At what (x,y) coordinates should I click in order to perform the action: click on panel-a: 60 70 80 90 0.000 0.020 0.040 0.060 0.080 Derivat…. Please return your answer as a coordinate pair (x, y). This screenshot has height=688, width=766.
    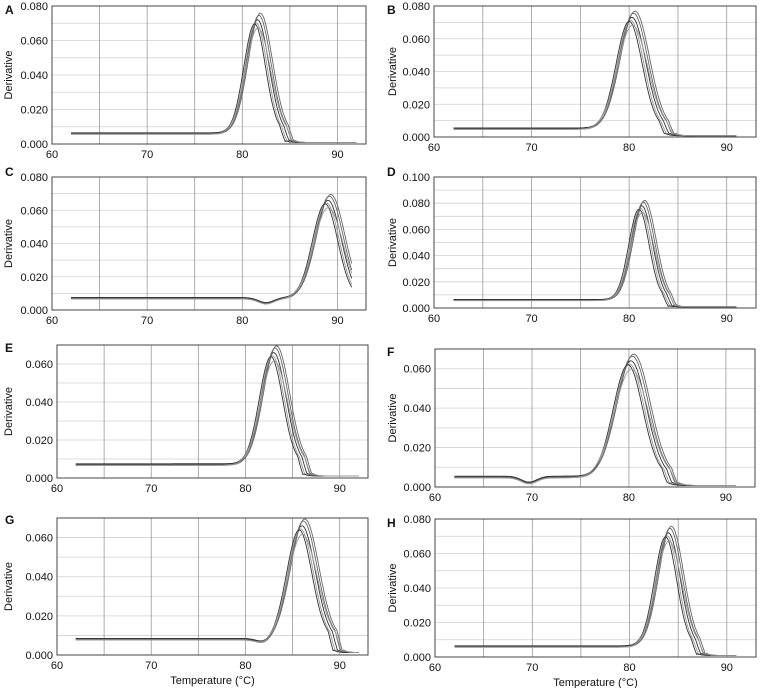
    Looking at the image, I should click on (185, 81).